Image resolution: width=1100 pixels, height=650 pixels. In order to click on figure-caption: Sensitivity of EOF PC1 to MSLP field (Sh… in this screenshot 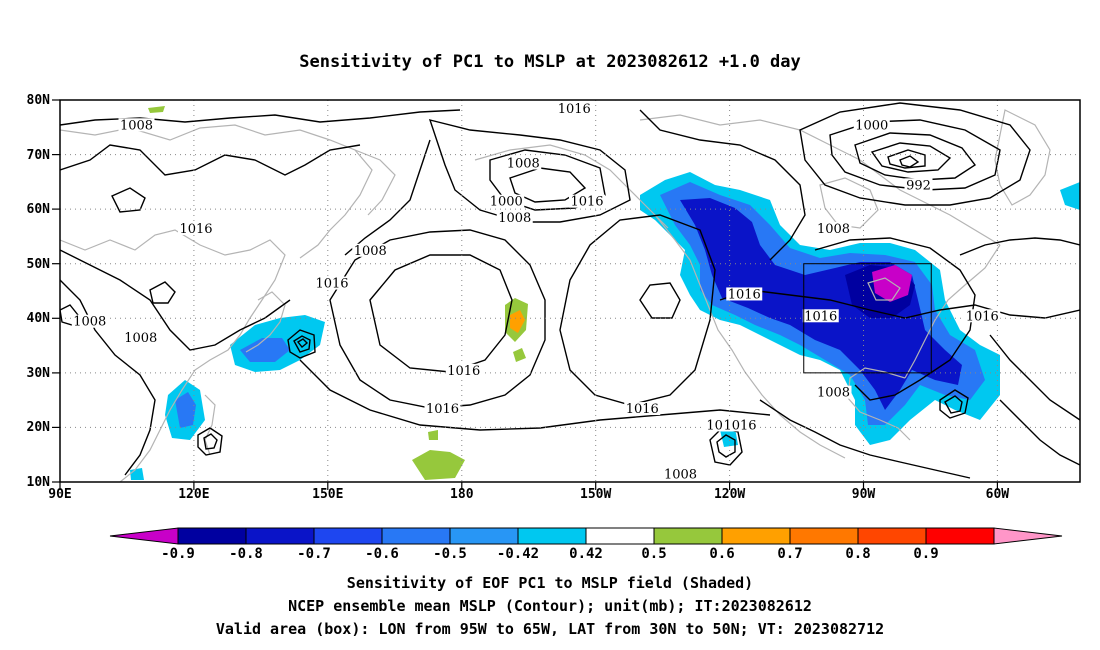, I will do `click(550, 606)`.